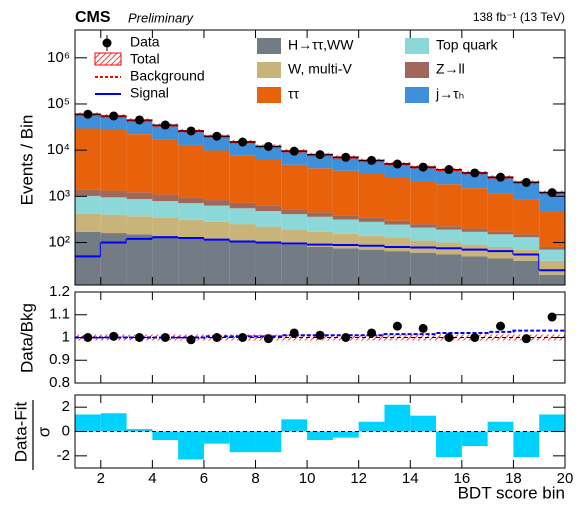 This screenshot has width=580, height=512. I want to click on y-tick-label: 0, so click(66, 430).